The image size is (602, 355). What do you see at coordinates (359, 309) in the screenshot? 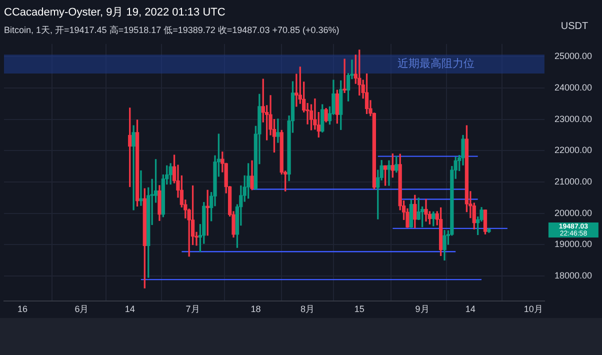
I see `x-tick-label: 15` at bounding box center [359, 309].